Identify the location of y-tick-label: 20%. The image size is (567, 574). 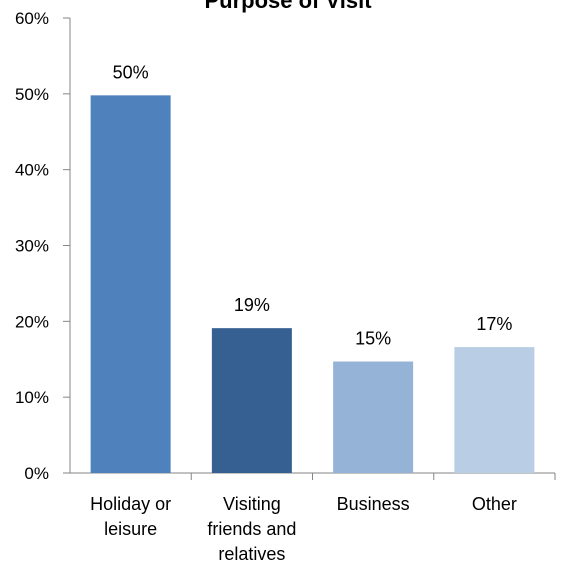
(32, 321).